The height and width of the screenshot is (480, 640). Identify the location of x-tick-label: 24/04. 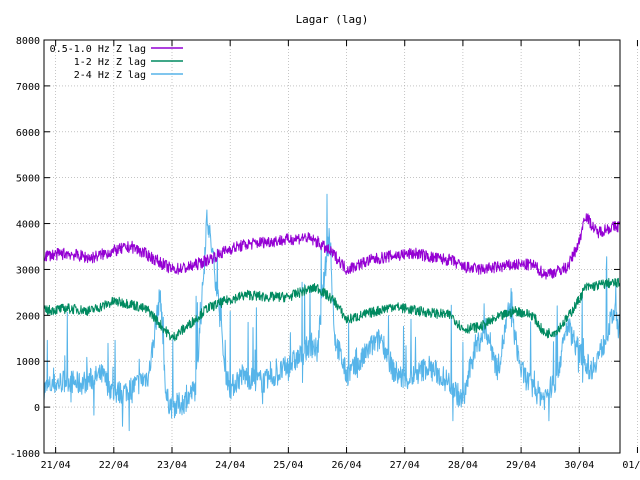
(230, 465).